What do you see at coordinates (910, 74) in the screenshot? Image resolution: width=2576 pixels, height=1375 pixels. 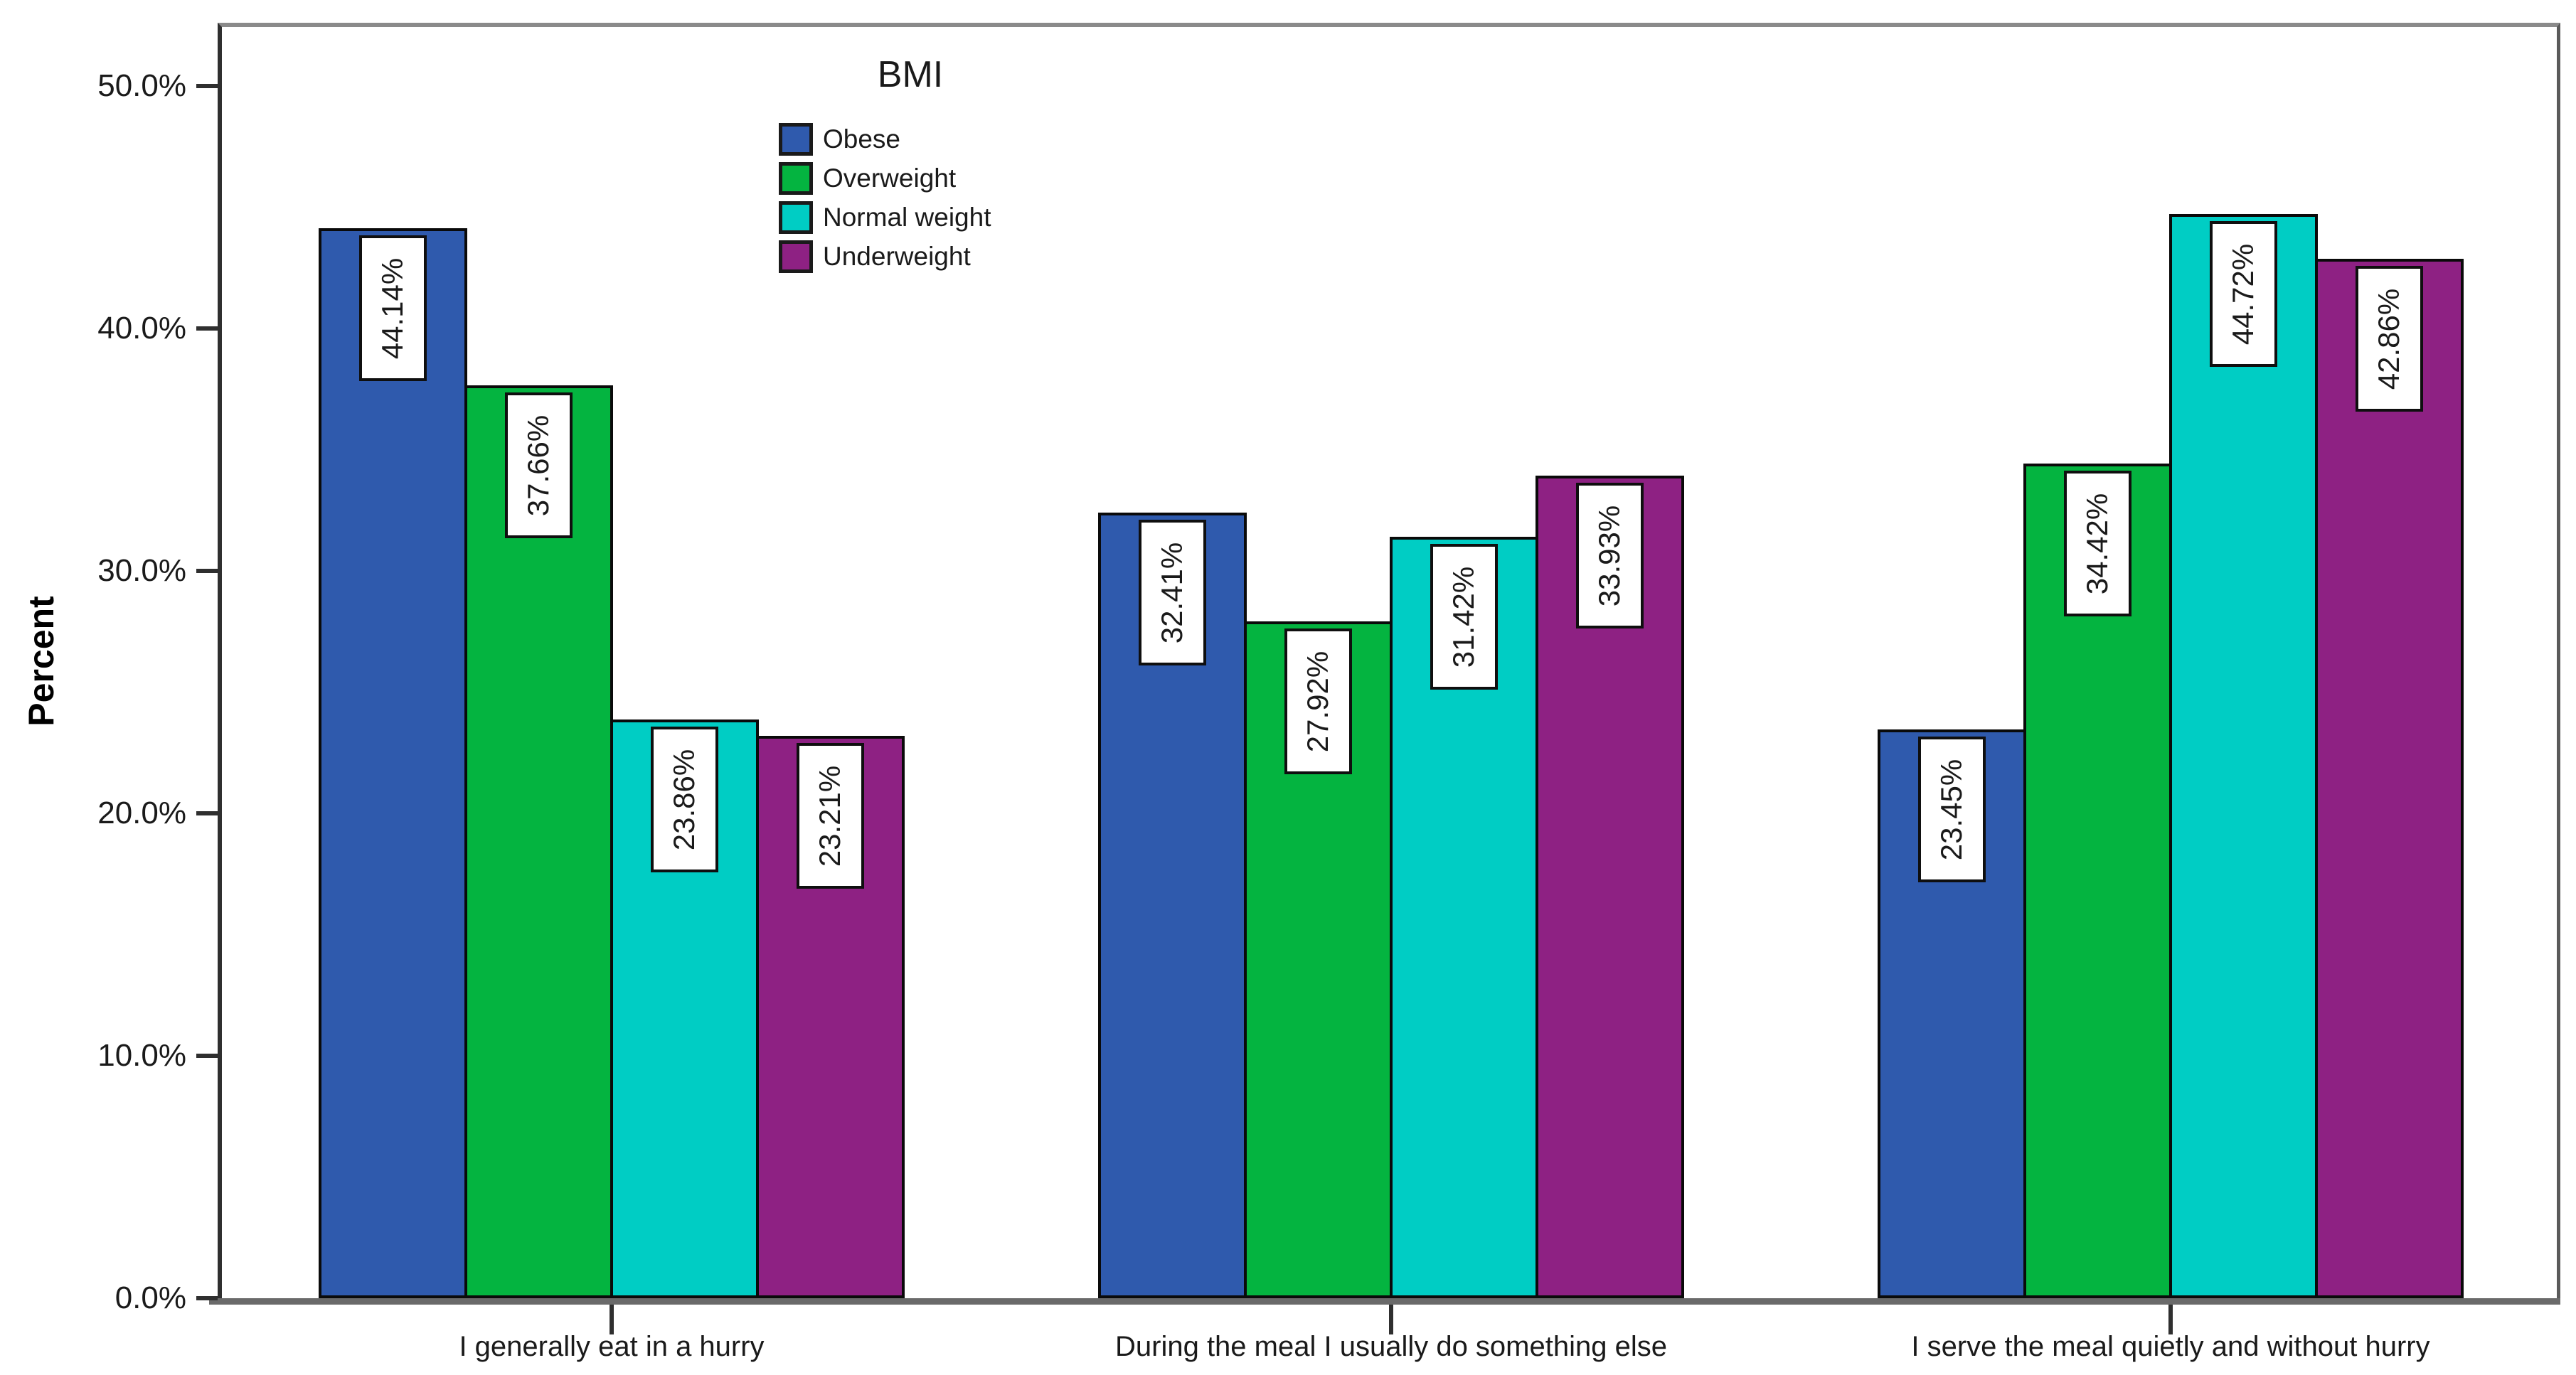 I see `legend-title: BMI` at bounding box center [910, 74].